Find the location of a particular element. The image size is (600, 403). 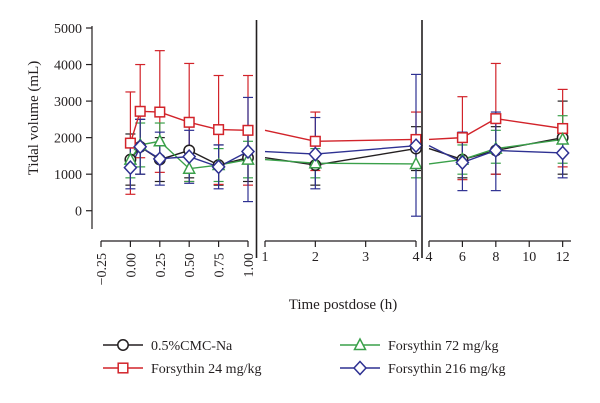

x-tick-label: 0.50 is located at coordinates (190, 265).